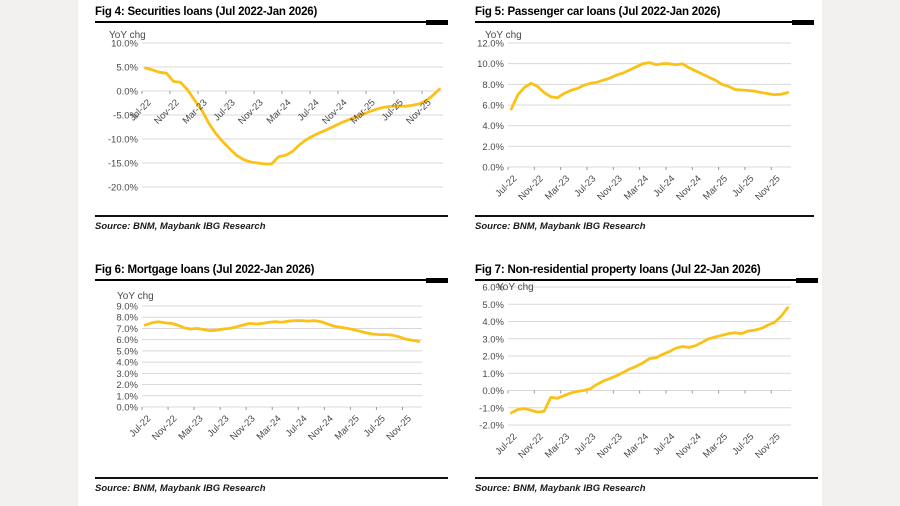 Image resolution: width=900 pixels, height=506 pixels. What do you see at coordinates (123, 188) in the screenshot?
I see `y-axis-tick-label: -20.0%` at bounding box center [123, 188].